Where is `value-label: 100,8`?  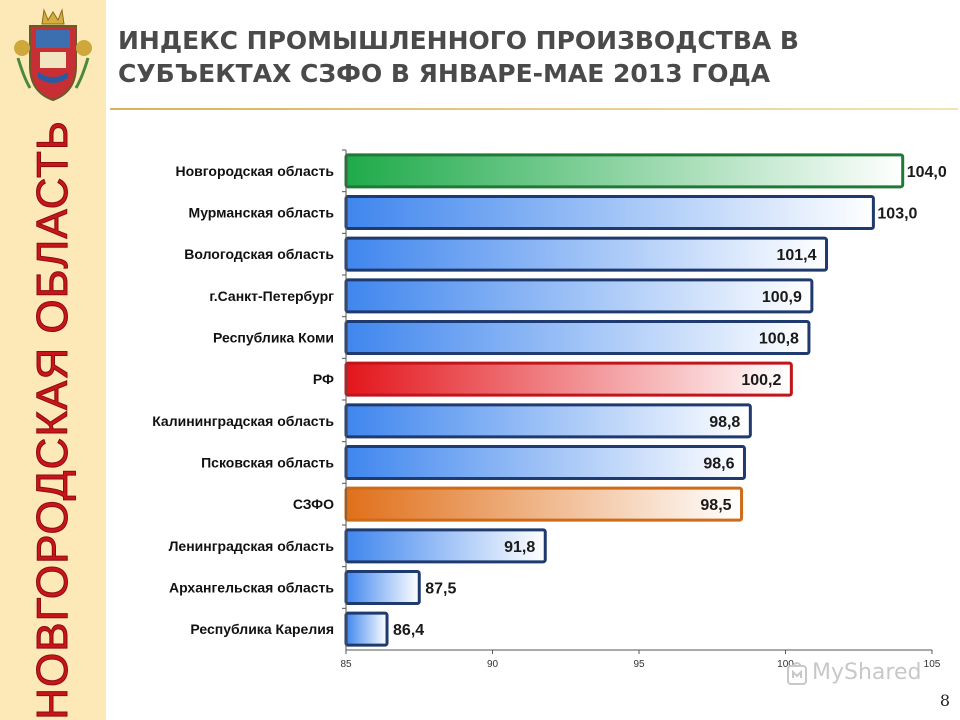 value-label: 100,8 is located at coordinates (779, 339).